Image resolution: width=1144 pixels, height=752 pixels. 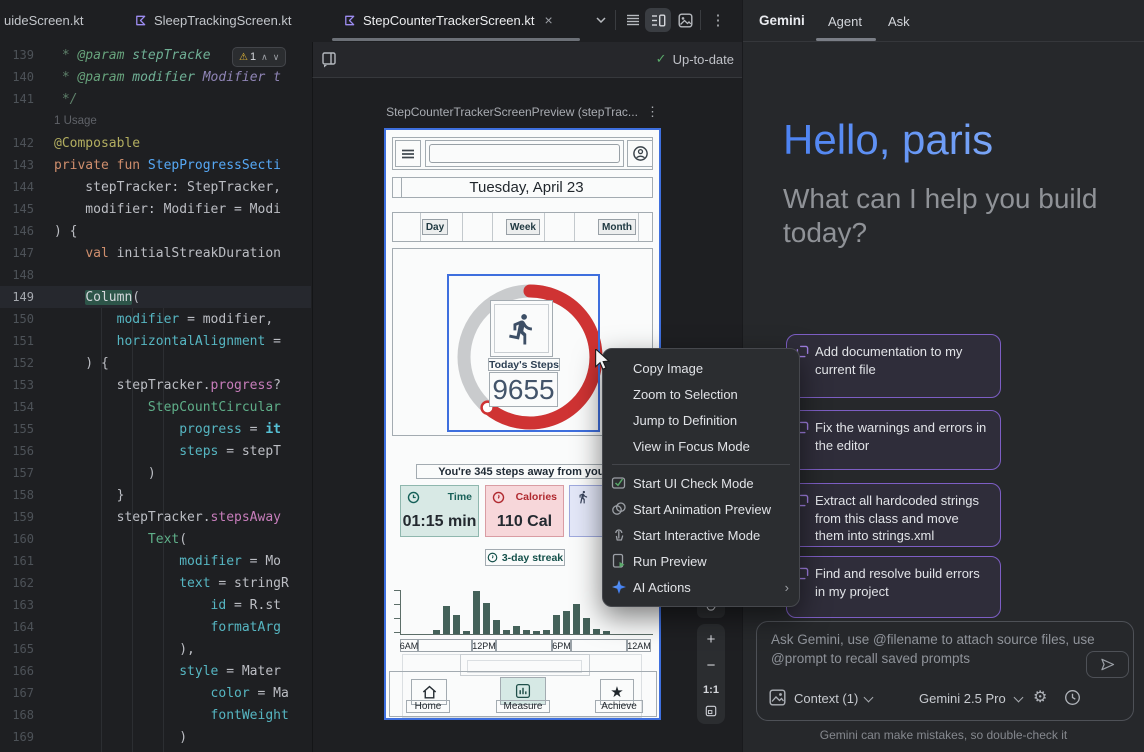 What do you see at coordinates (685, 20) in the screenshot?
I see `design-view-icon` at bounding box center [685, 20].